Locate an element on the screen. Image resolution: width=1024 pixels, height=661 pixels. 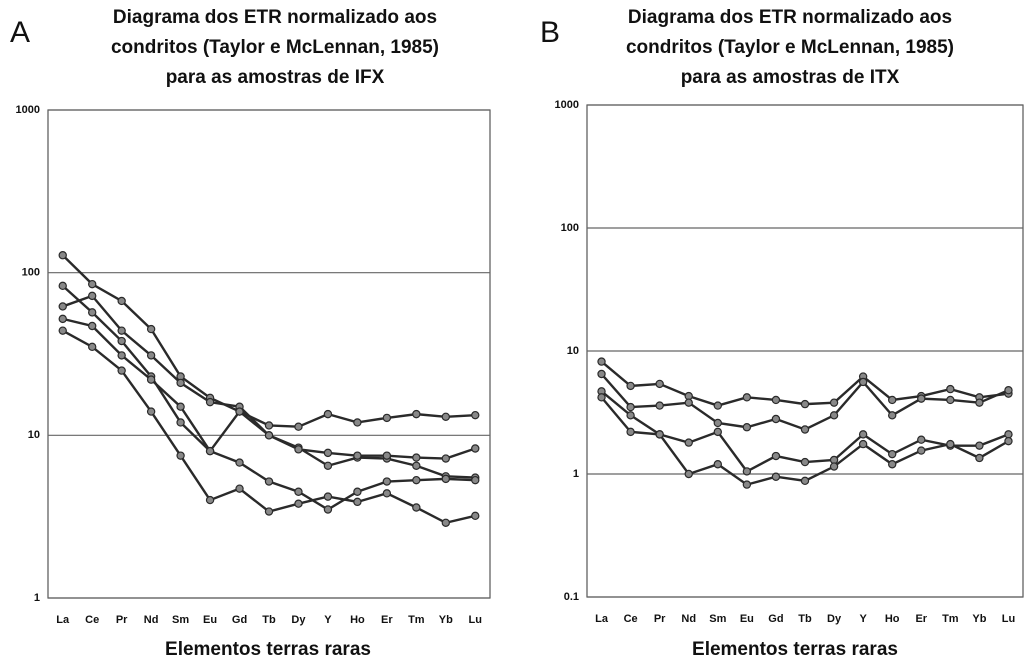
x-tick-label: Y is located at coordinates (863, 619).